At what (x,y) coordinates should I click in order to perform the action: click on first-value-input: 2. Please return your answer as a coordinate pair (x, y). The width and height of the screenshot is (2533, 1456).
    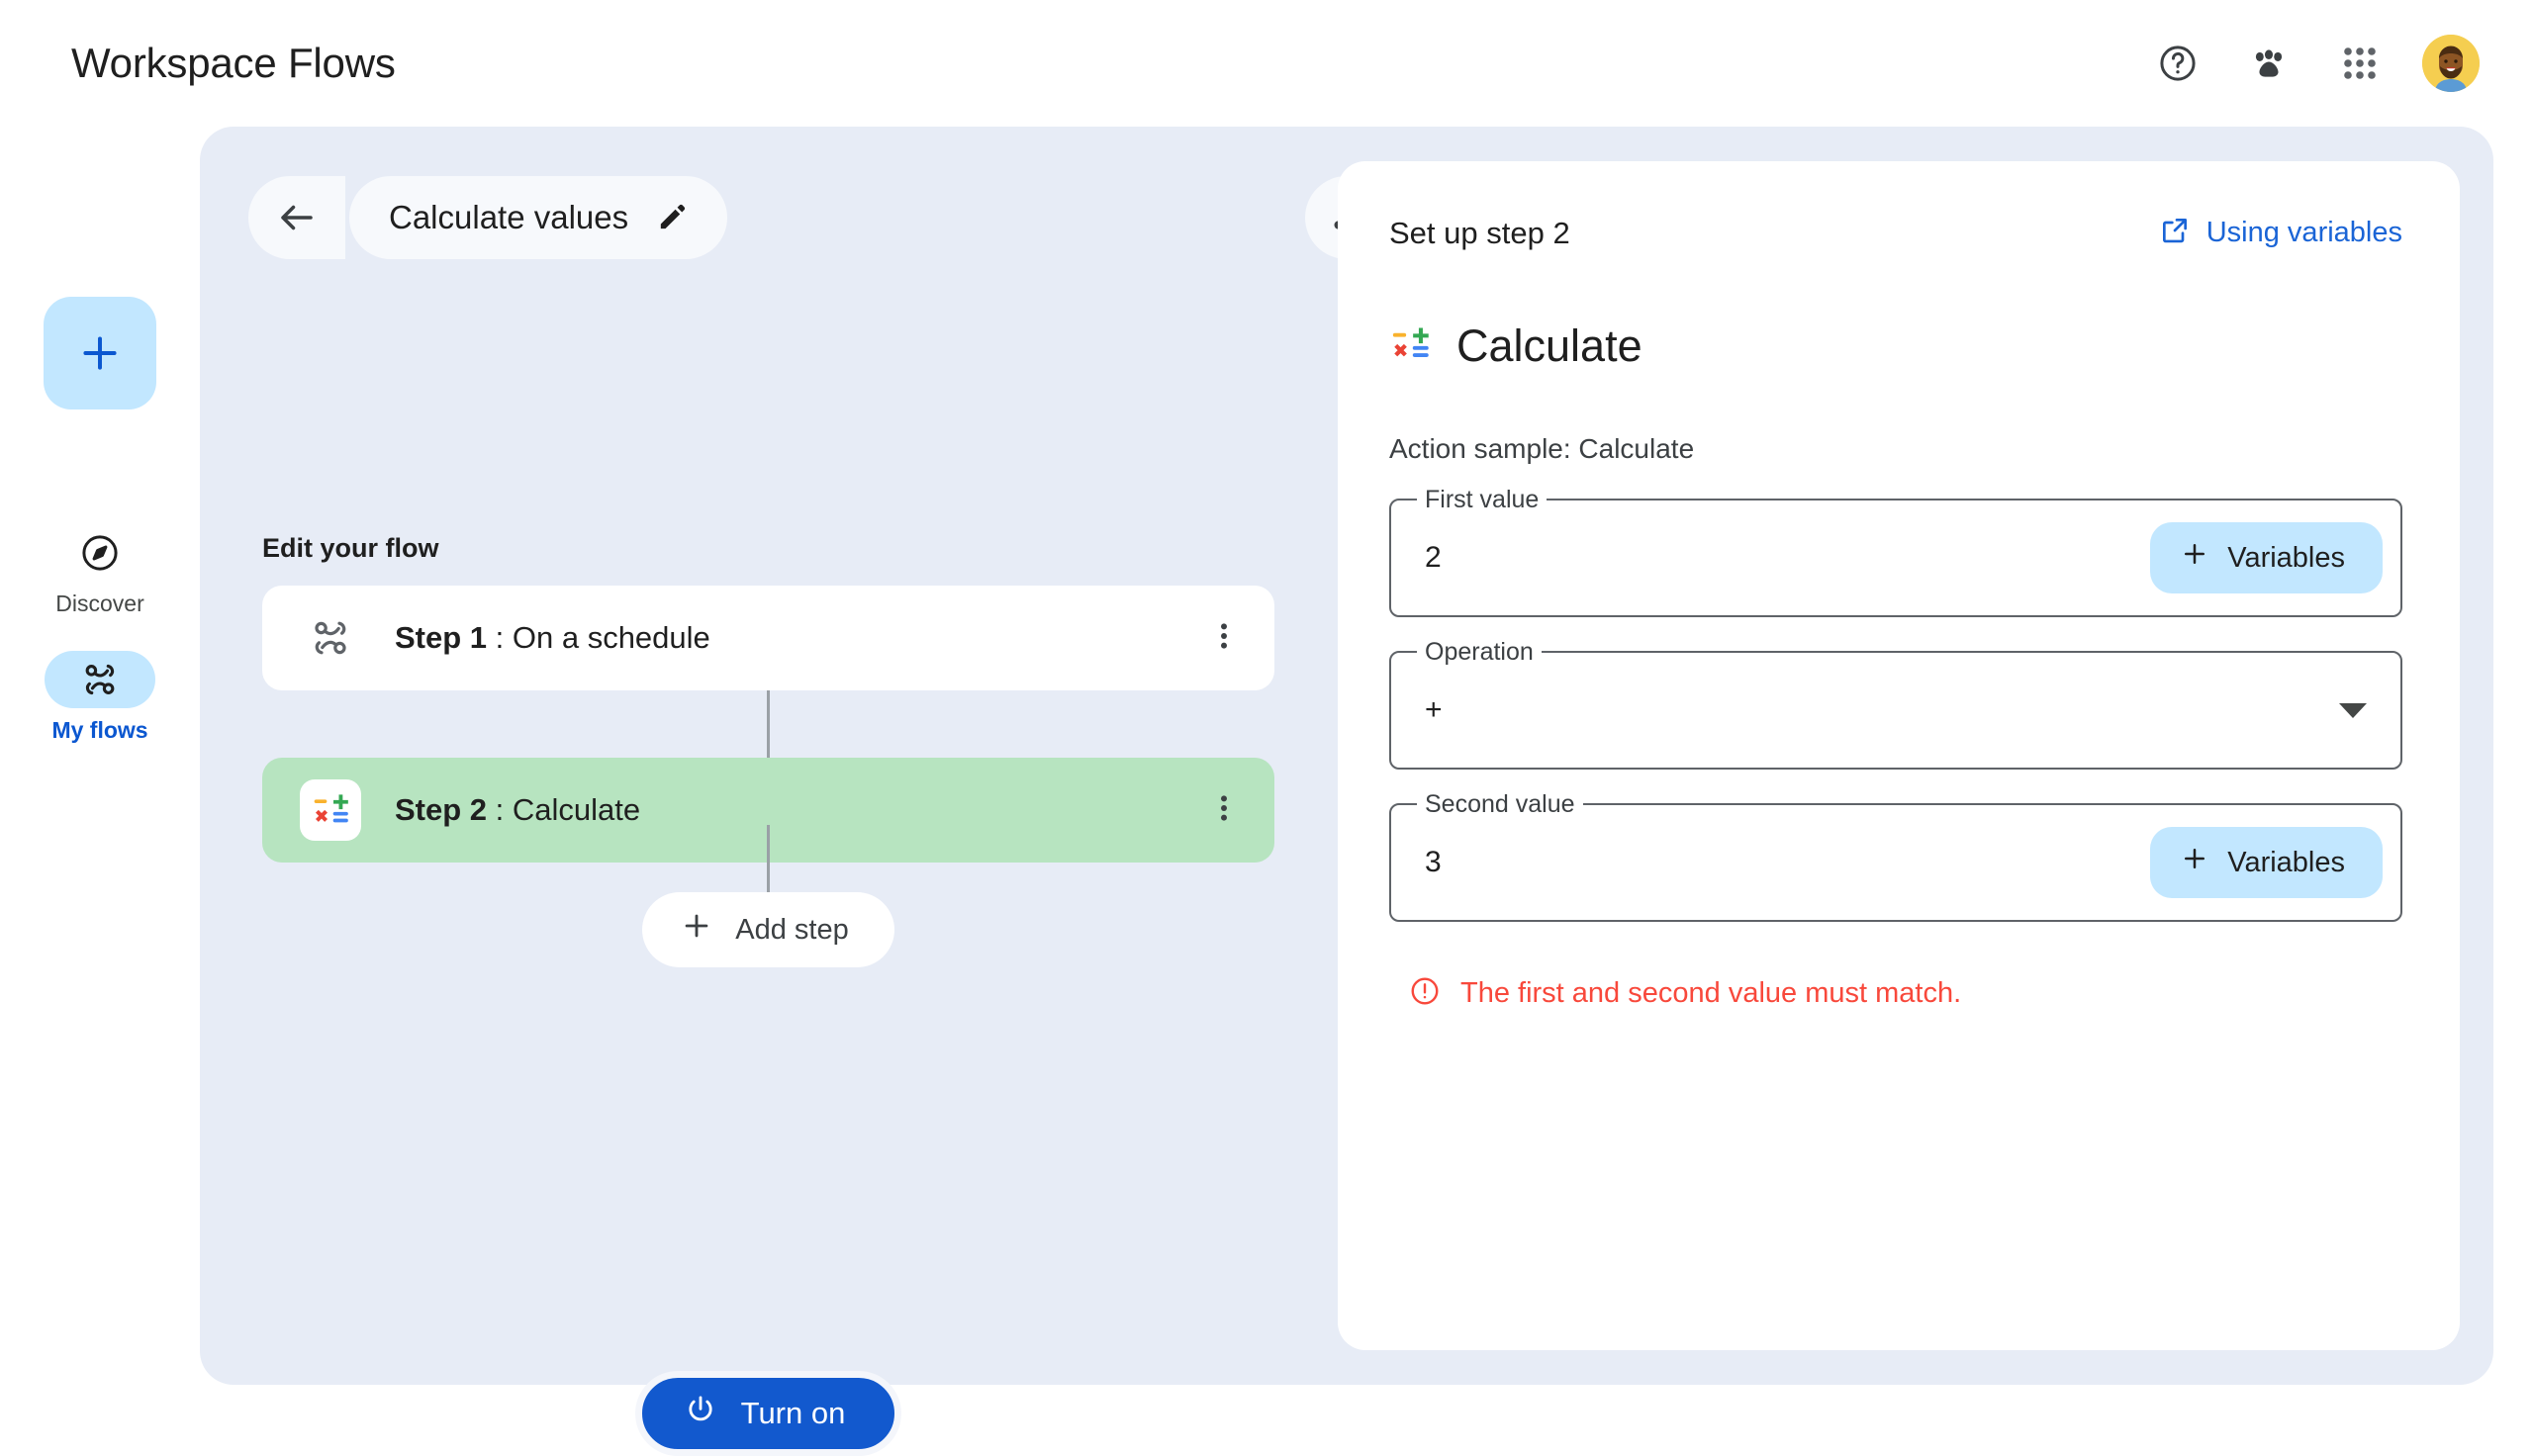
    Looking at the image, I should click on (1434, 557).